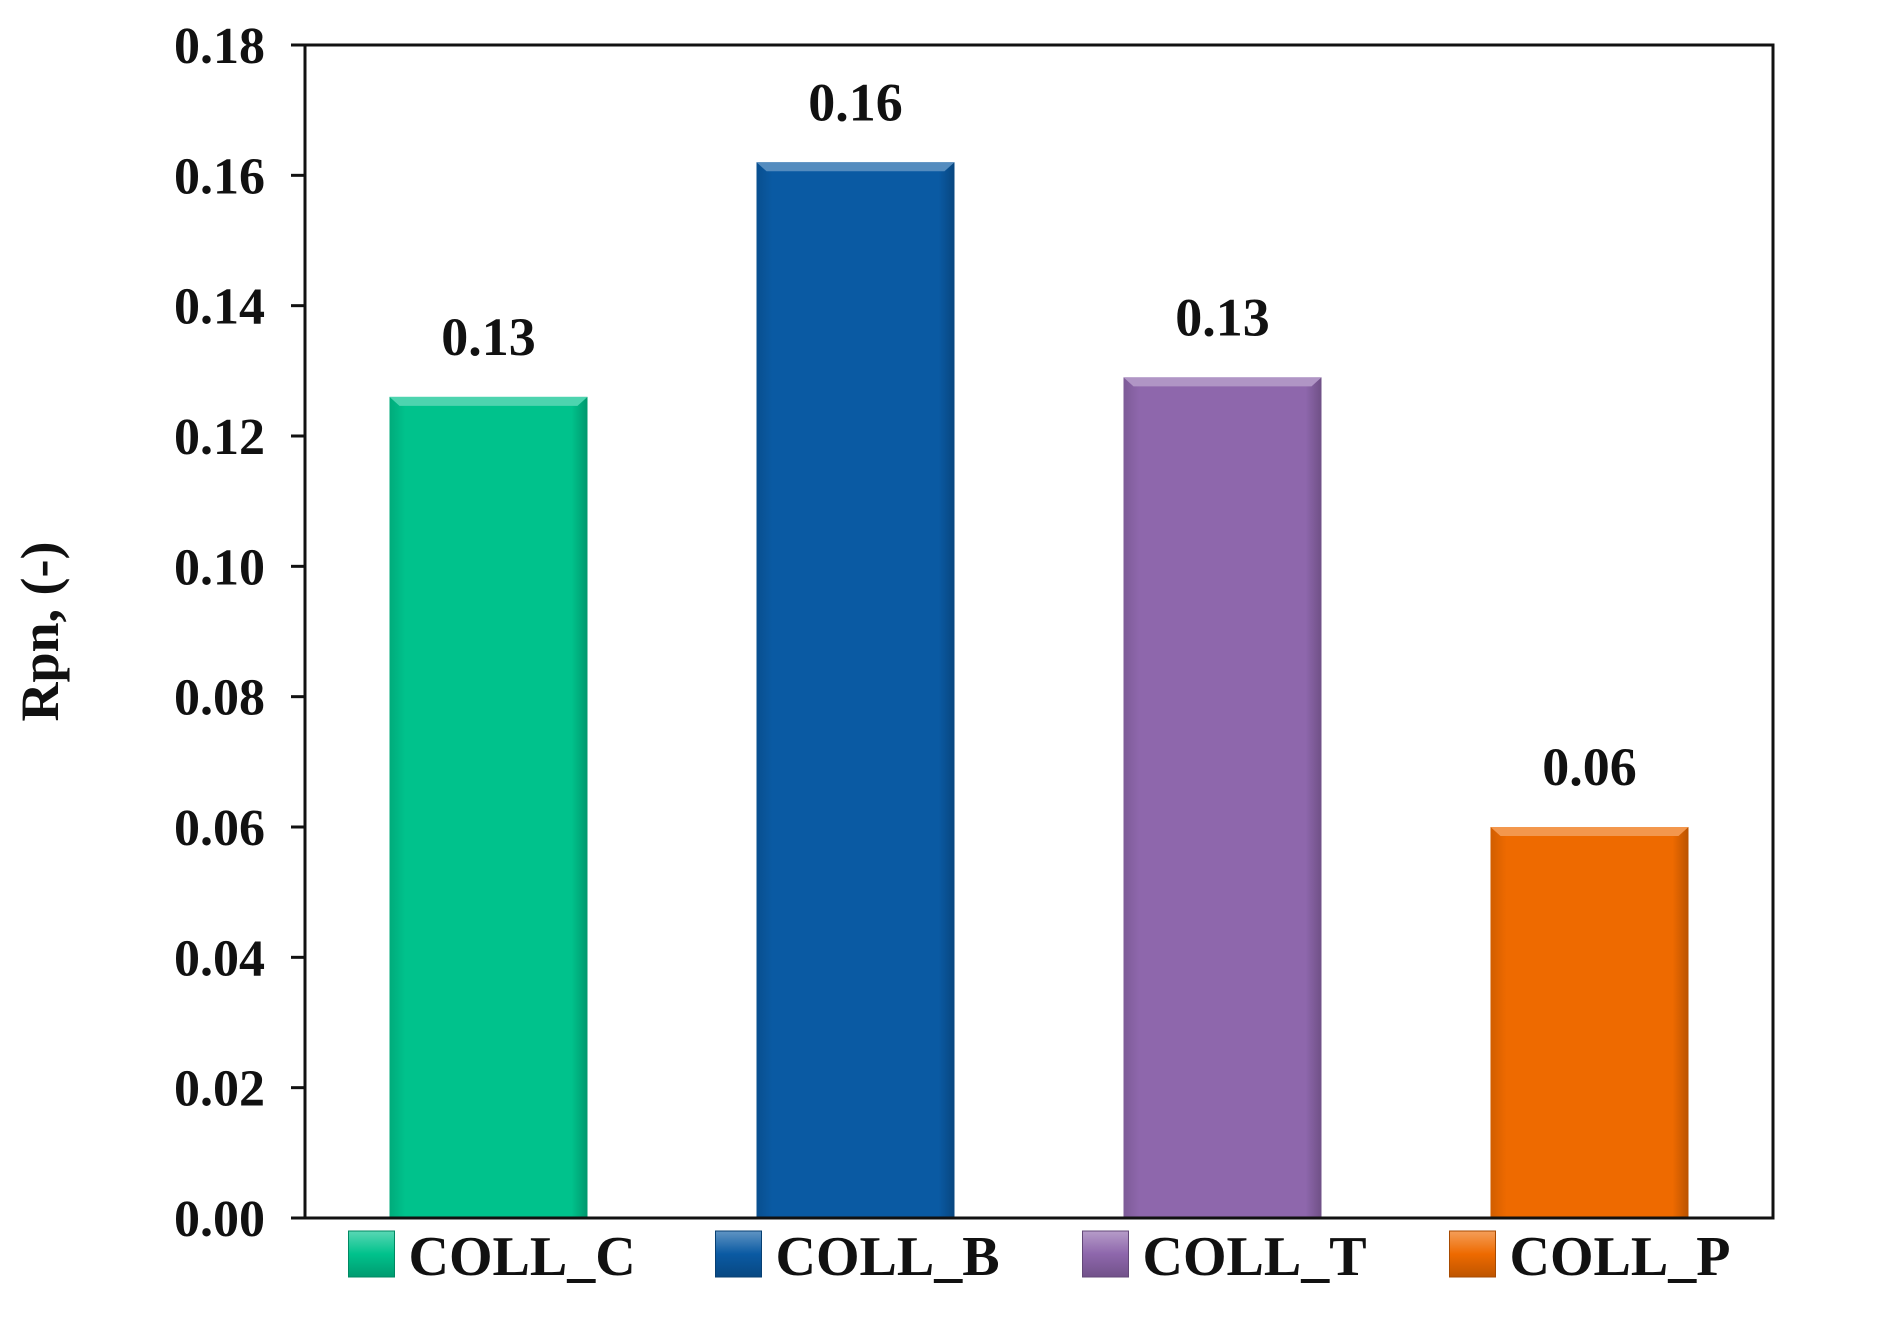 The image size is (1890, 1326). Describe the element at coordinates (219, 698) in the screenshot. I see `y-tick-label: 0.08` at that location.